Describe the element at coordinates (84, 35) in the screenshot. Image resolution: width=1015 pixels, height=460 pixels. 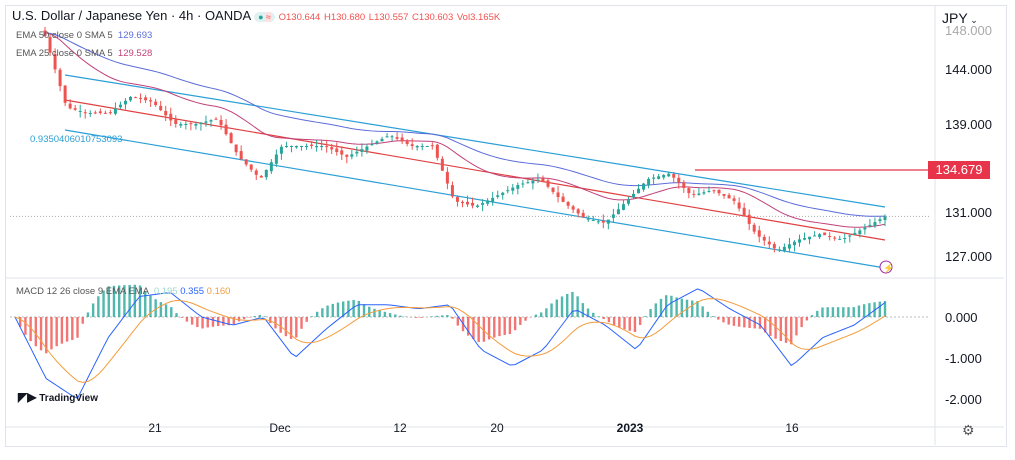
I see `ema50-legend: EMA 50 close 0 SMA 5 129.693` at that location.